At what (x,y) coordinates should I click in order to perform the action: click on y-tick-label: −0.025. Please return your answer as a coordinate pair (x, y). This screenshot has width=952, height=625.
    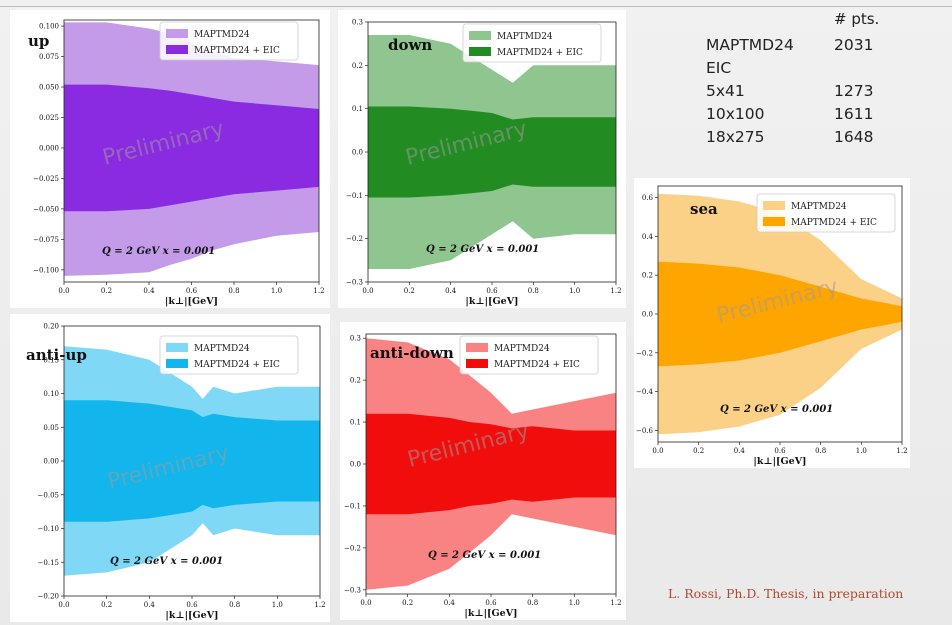
    Looking at the image, I should click on (46, 179).